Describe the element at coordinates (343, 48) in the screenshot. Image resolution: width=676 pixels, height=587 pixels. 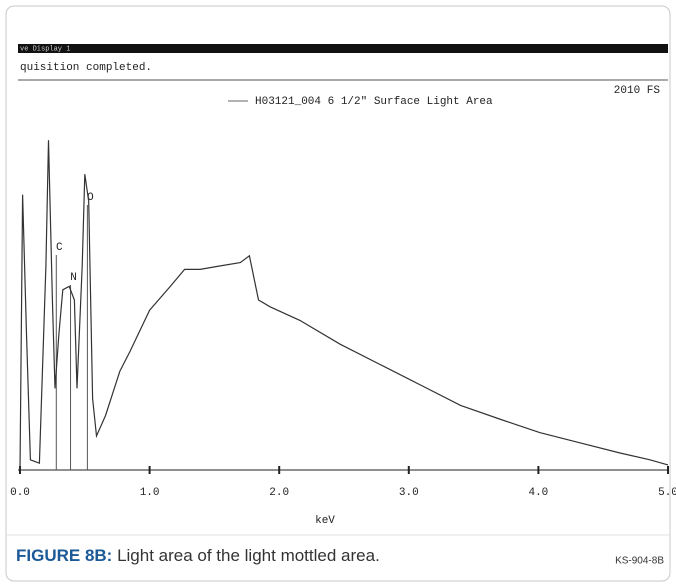
I see `title-bar` at that location.